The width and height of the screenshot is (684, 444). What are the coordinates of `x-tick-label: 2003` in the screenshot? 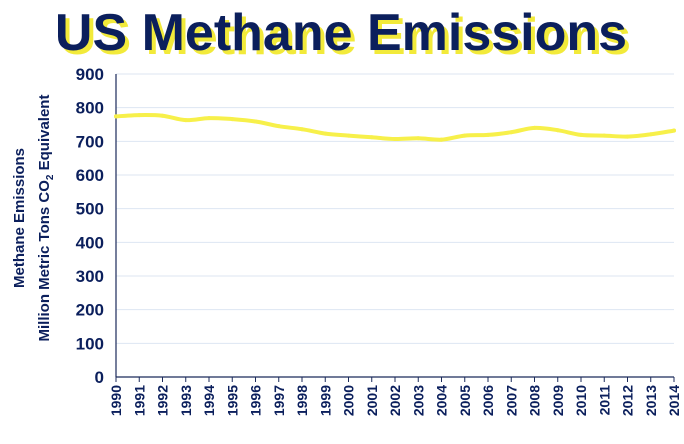 It's located at (418, 400).